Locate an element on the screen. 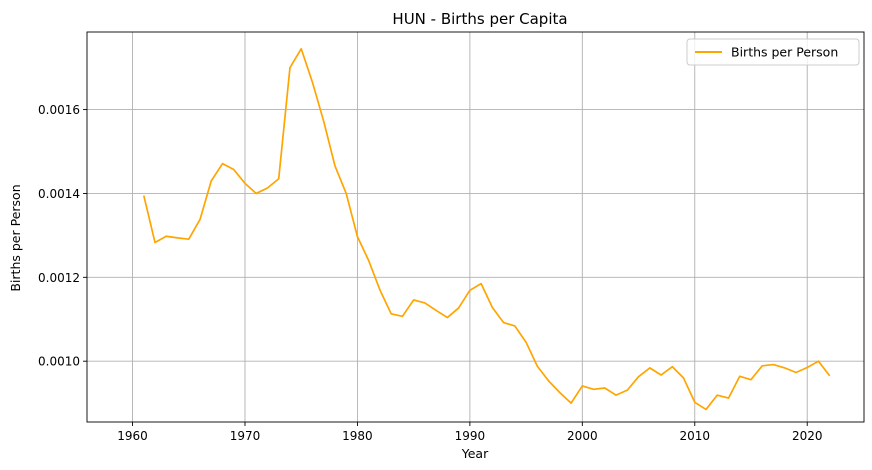  x-axis: 1960 1970 1980 1990 2000 2010 2020 is located at coordinates (469, 432).